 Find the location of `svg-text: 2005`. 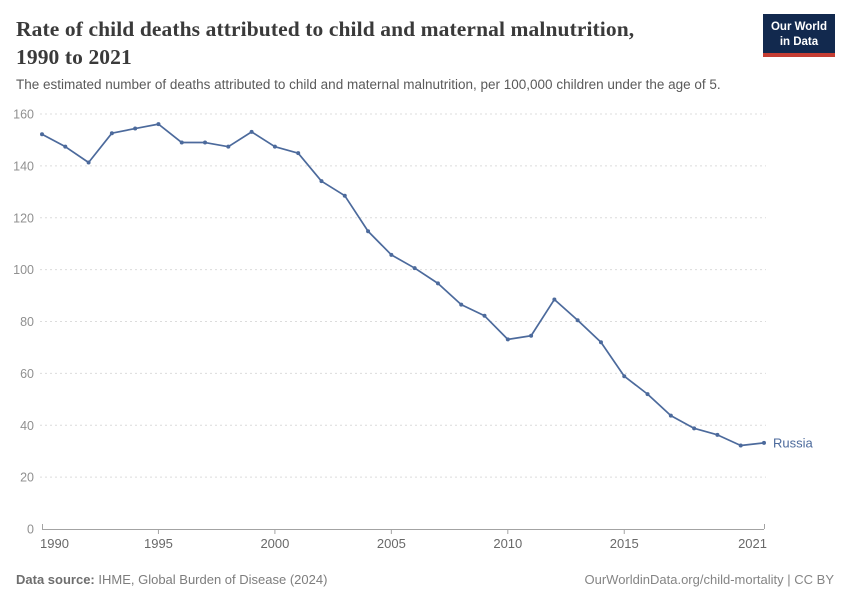

svg-text: 2005 is located at coordinates (391, 543).